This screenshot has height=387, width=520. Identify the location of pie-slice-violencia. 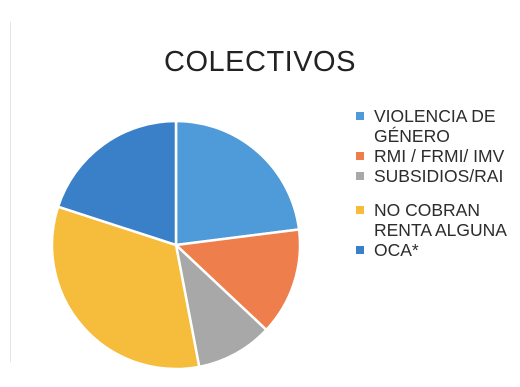
(237, 183).